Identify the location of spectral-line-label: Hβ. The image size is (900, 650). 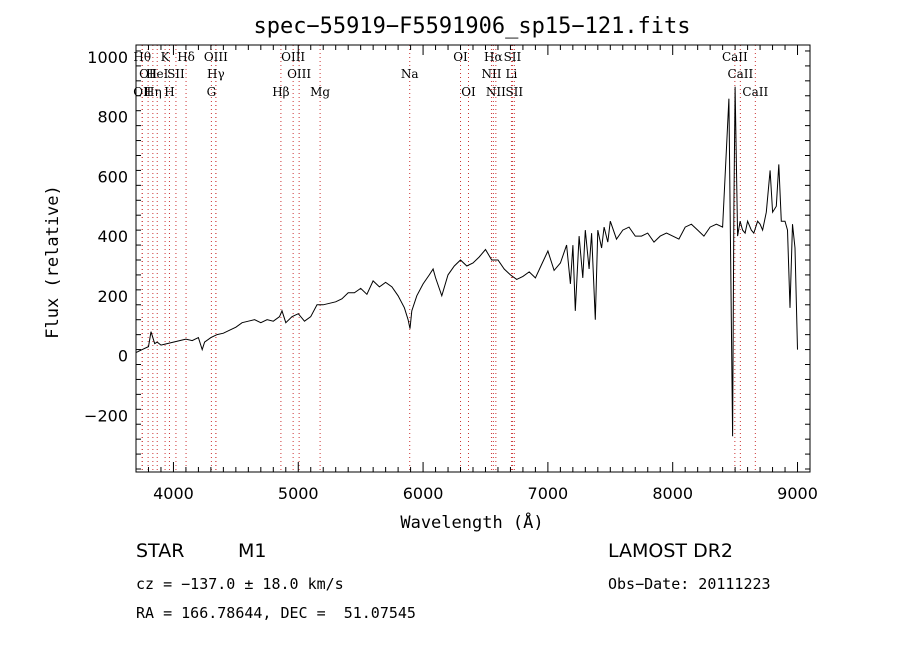
(280, 92).